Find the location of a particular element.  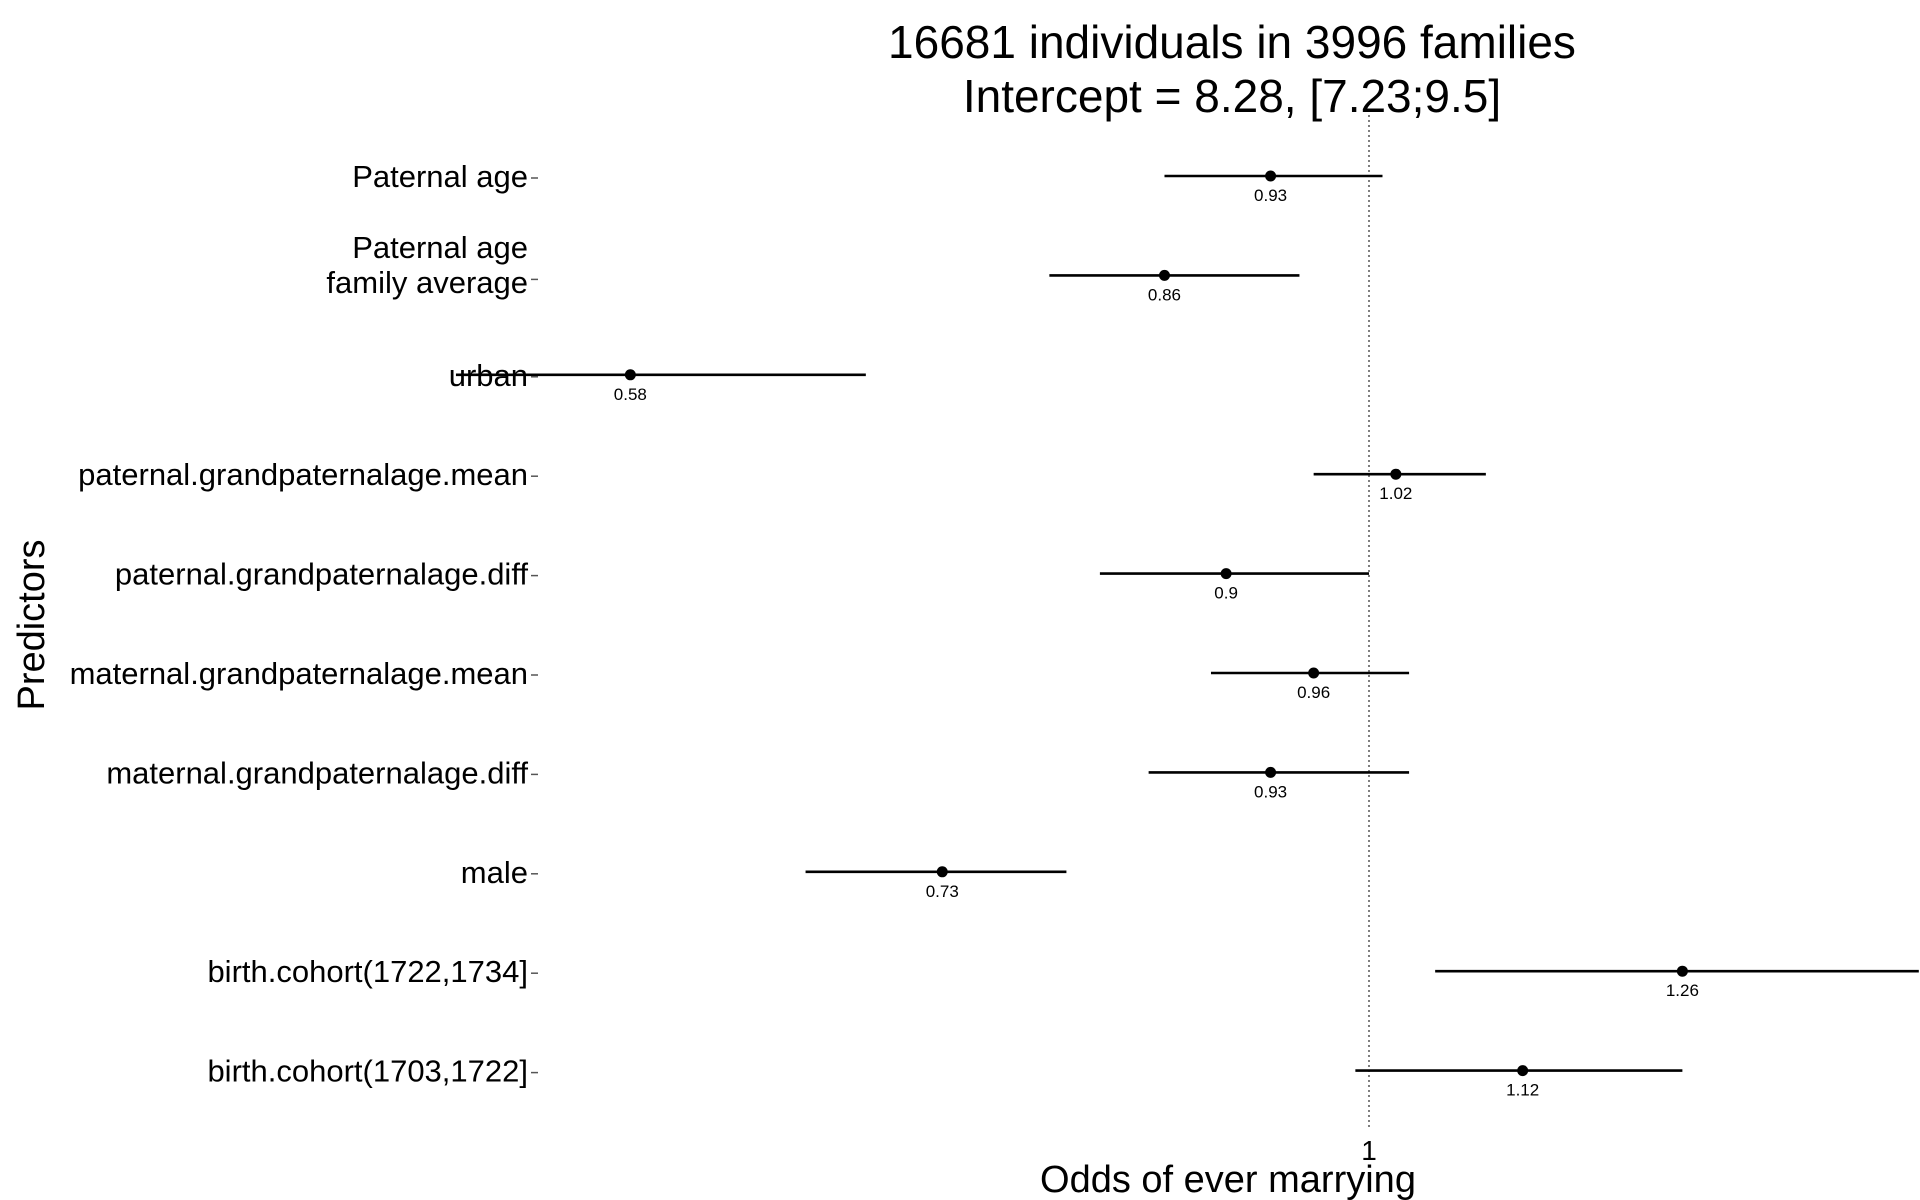

estimate-value-label: 0.73 is located at coordinates (942, 891).